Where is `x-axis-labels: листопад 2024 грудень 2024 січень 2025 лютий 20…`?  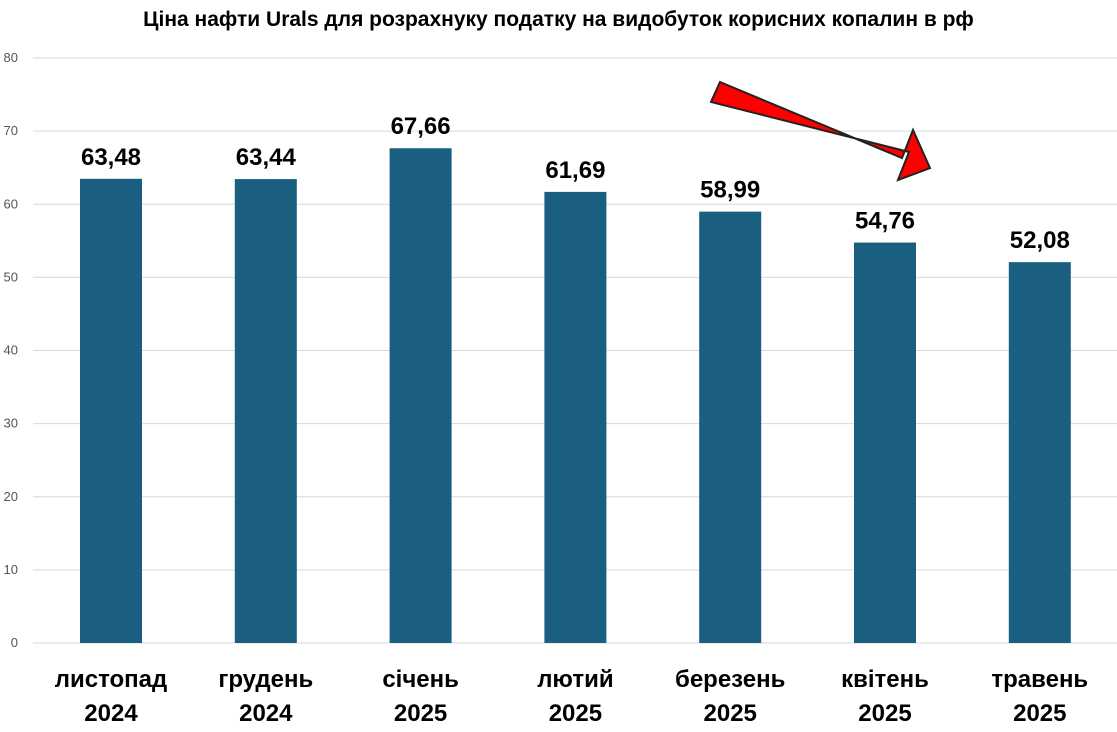 x-axis-labels: листопад 2024 грудень 2024 січень 2025 лютий 20… is located at coordinates (571, 696).